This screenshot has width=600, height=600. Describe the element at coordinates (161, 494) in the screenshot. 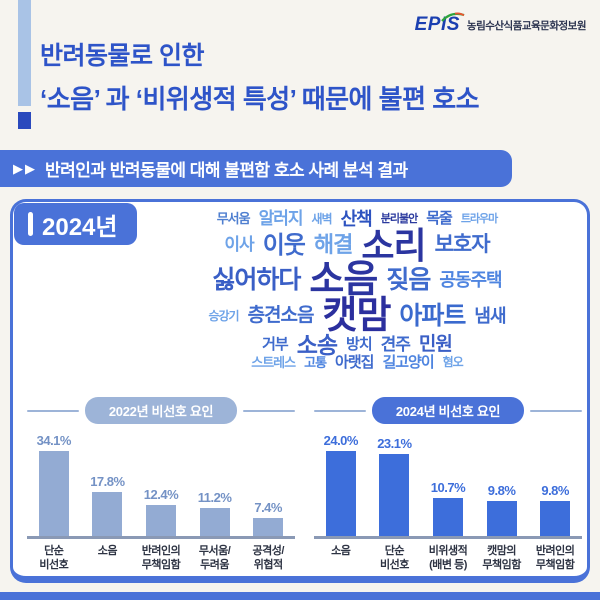

I see `bar-value-label: 12.4%` at that location.